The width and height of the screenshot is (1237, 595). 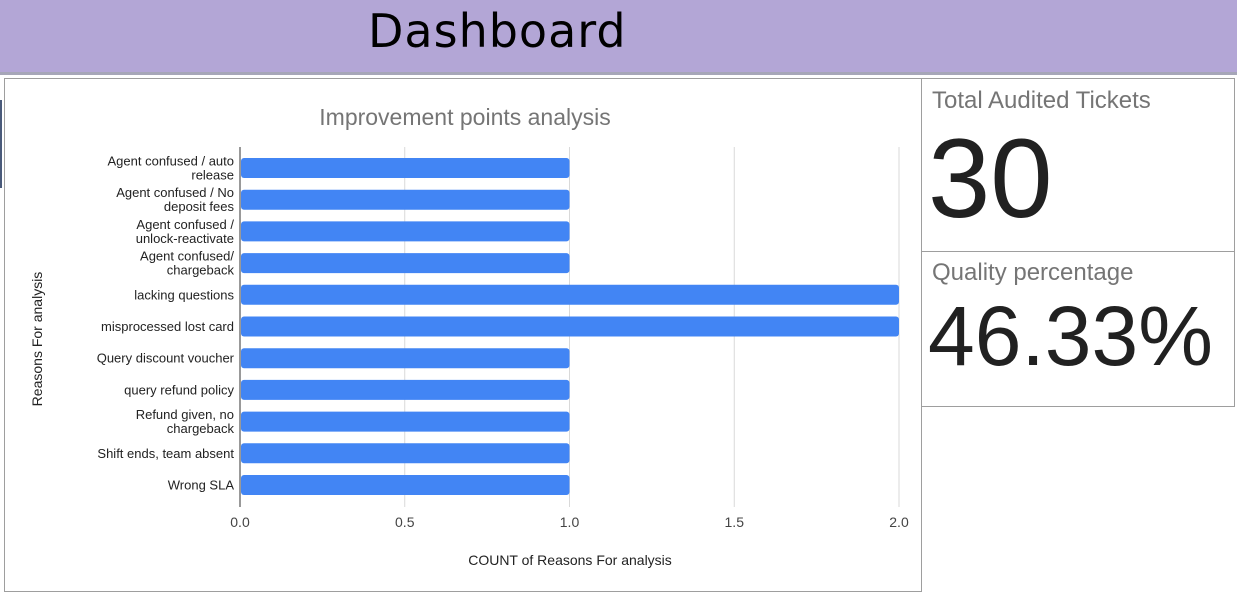 I want to click on y-axis-title: Reasons For analysis, so click(x=37, y=339).